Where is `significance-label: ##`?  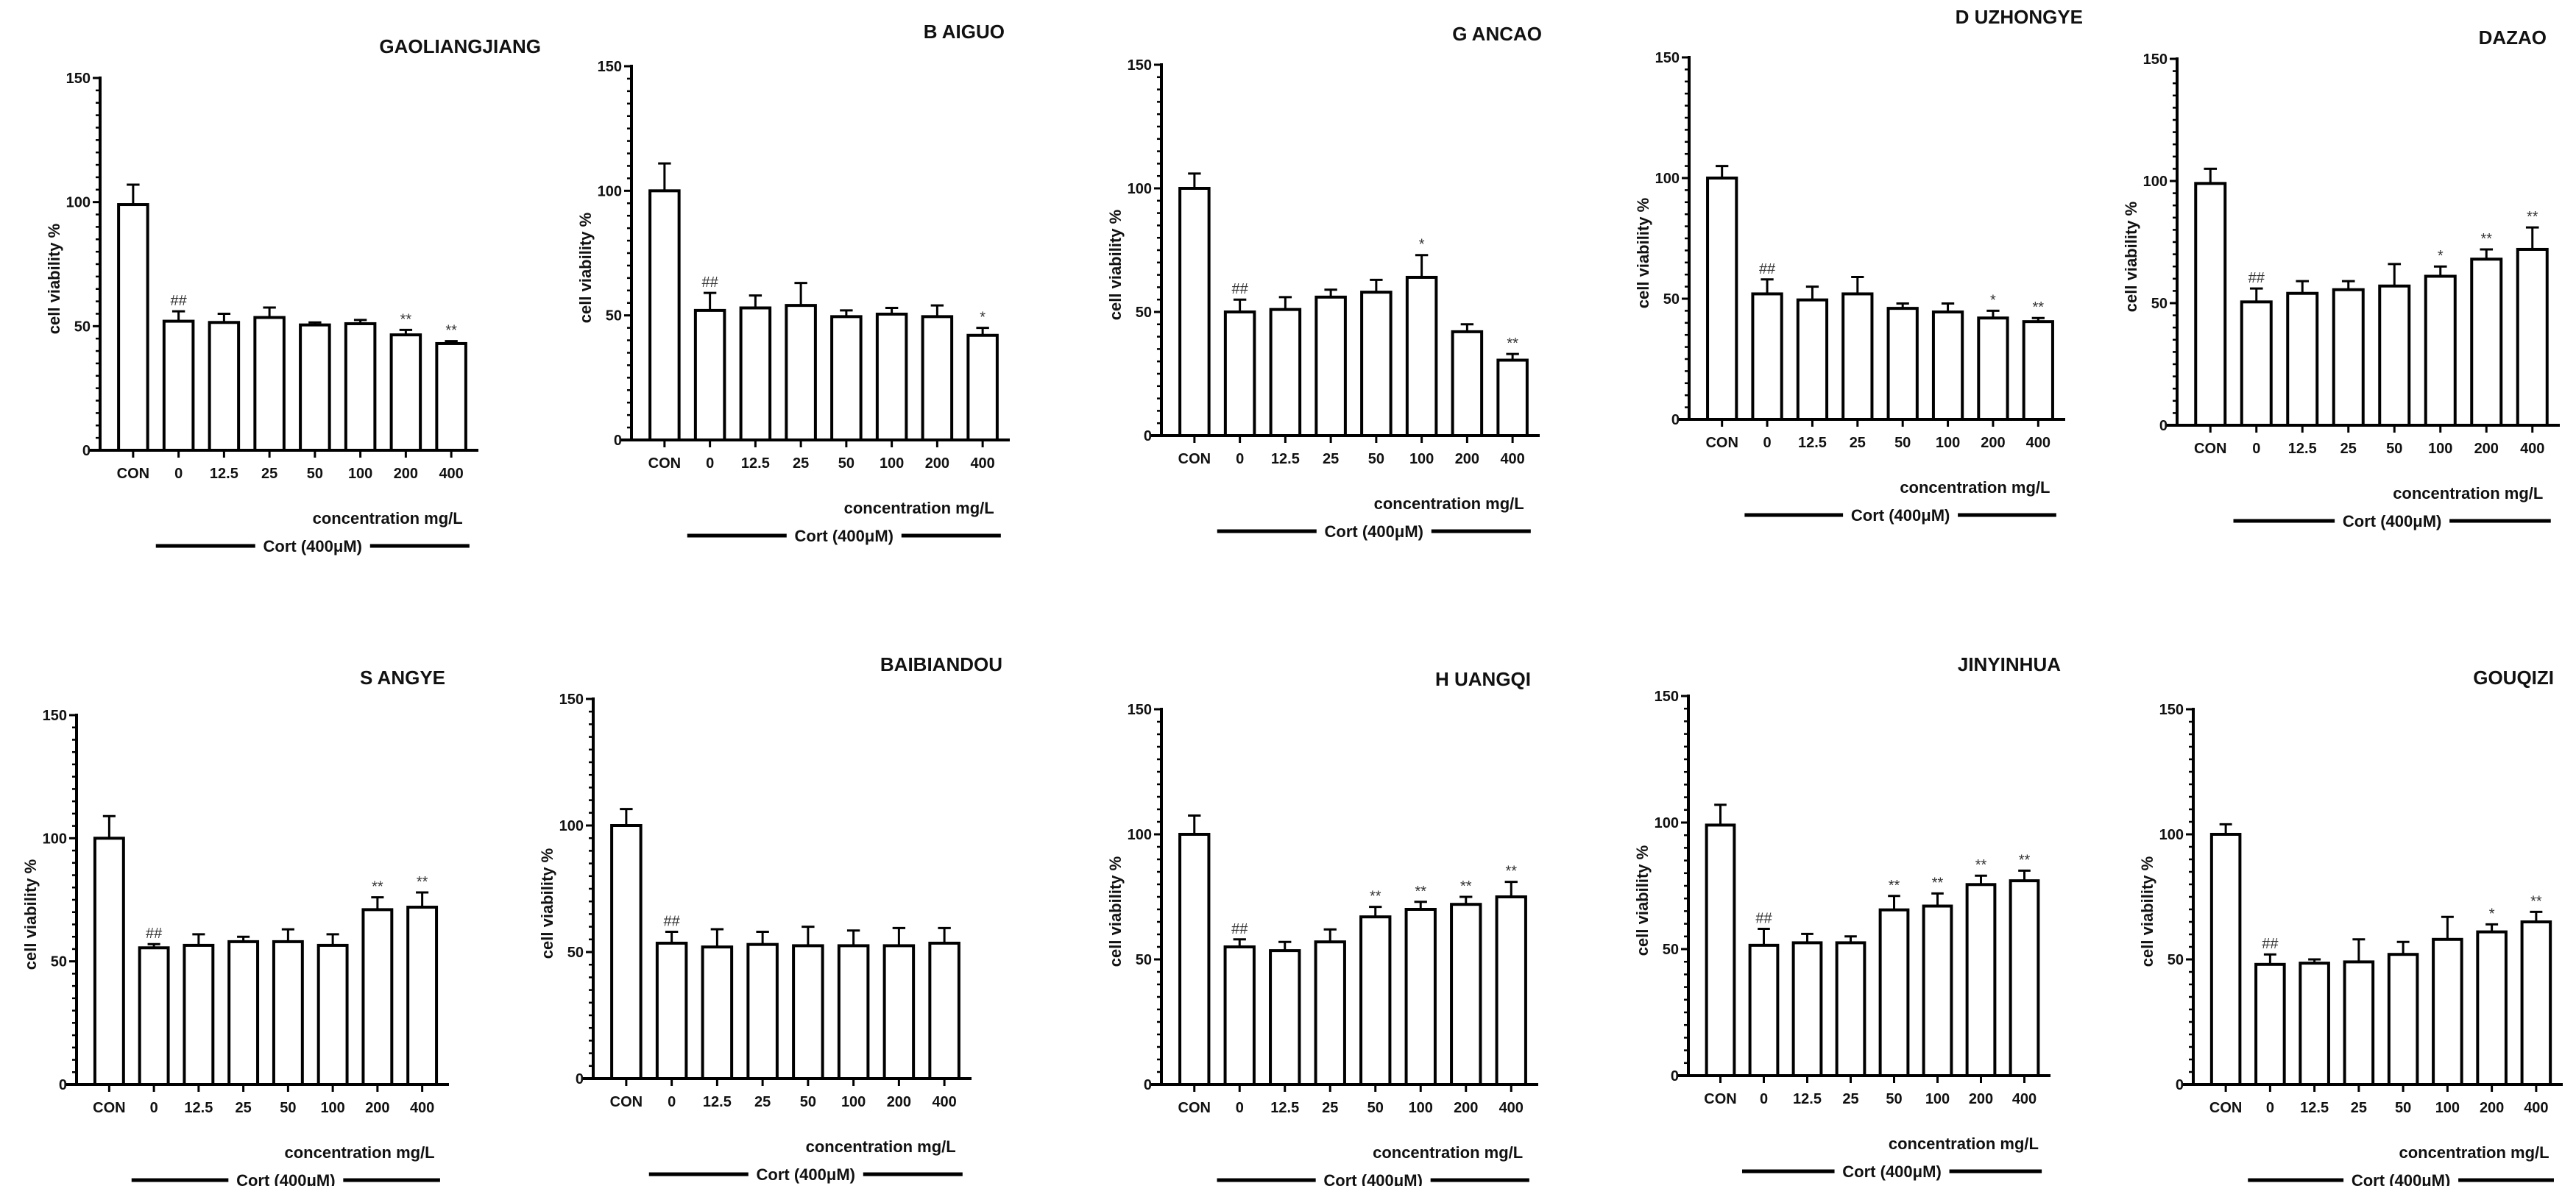
significance-label: ## is located at coordinates (1767, 269).